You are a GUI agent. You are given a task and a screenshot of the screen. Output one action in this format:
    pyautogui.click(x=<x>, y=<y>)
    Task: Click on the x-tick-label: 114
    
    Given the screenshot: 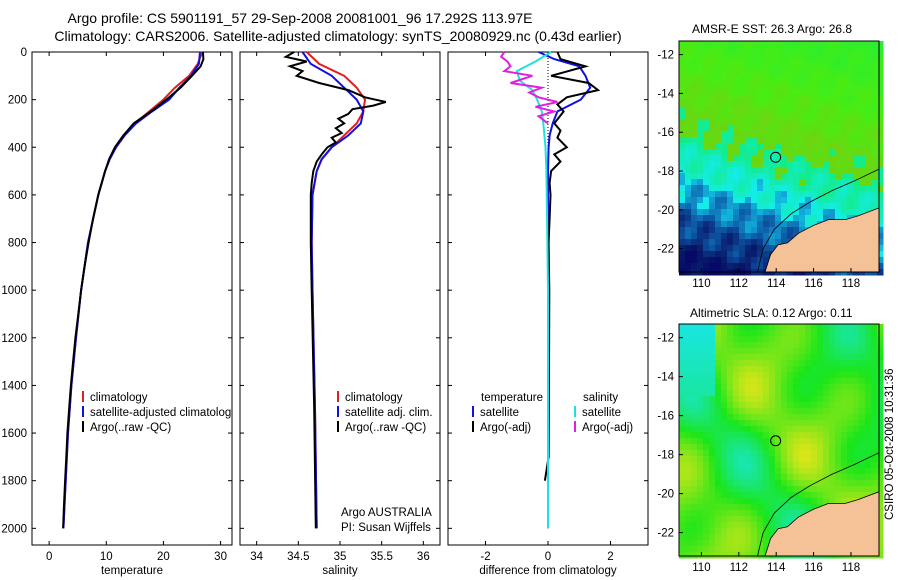 What is the action you would take?
    pyautogui.click(x=776, y=568)
    